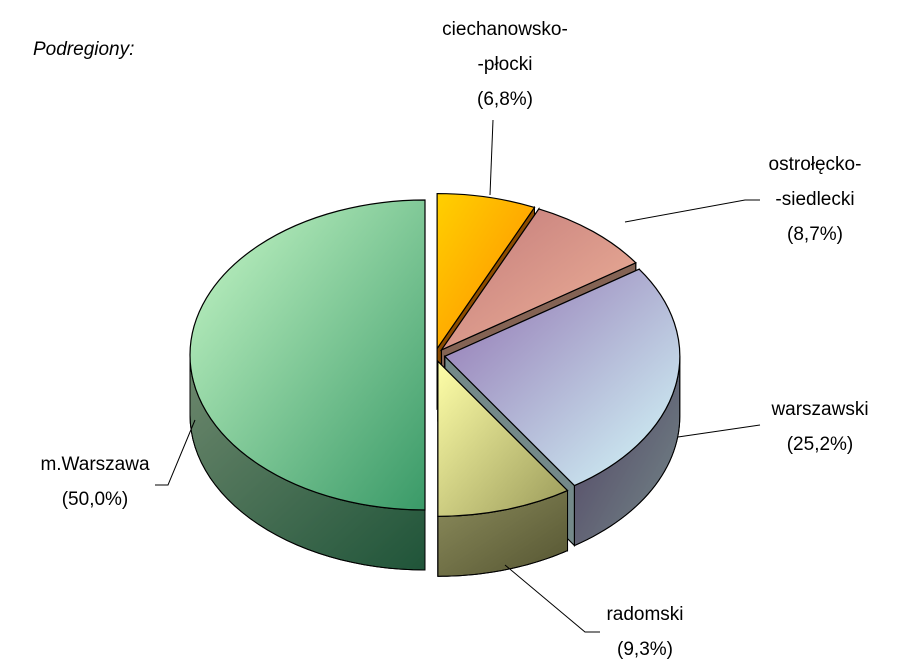 The image size is (899, 662). Describe the element at coordinates (819, 409) in the screenshot. I see `slice-label: warszawski` at that location.